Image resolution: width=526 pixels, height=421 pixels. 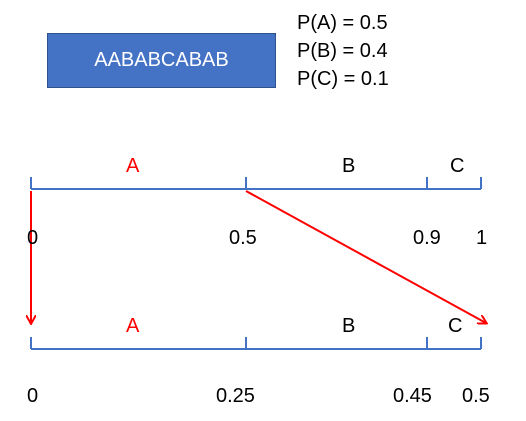 What do you see at coordinates (349, 326) in the screenshot?
I see `bottom-segment-b-label: B` at bounding box center [349, 326].